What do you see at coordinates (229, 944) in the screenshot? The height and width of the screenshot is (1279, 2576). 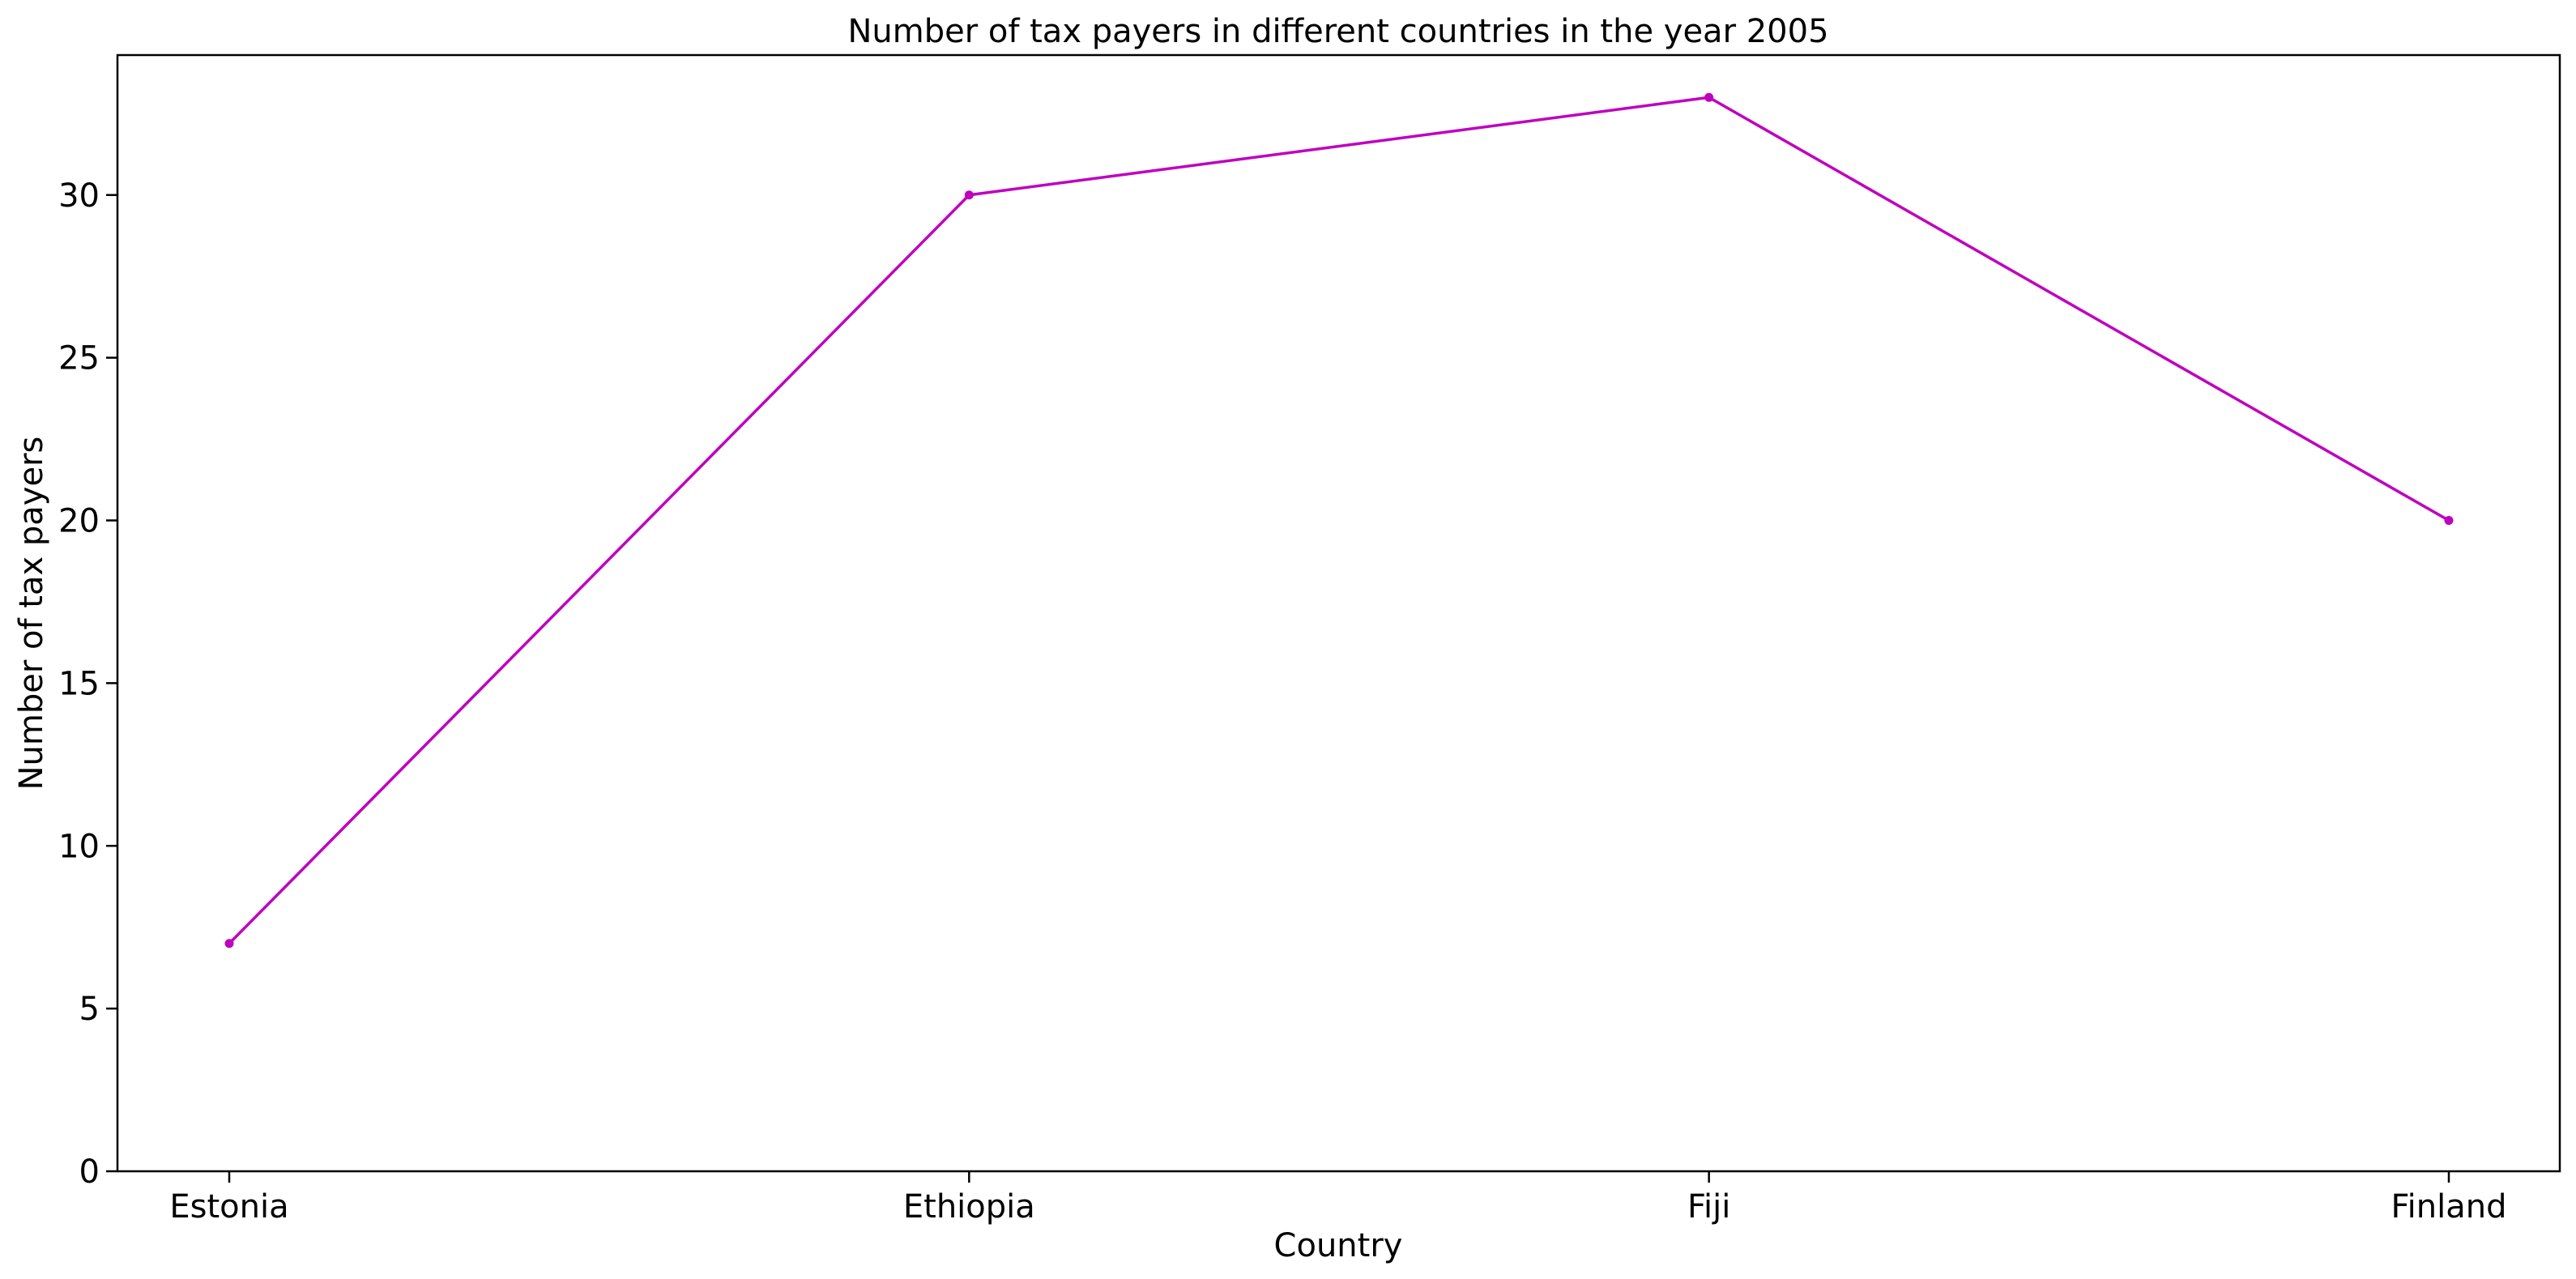 I see `data-point-estonia` at bounding box center [229, 944].